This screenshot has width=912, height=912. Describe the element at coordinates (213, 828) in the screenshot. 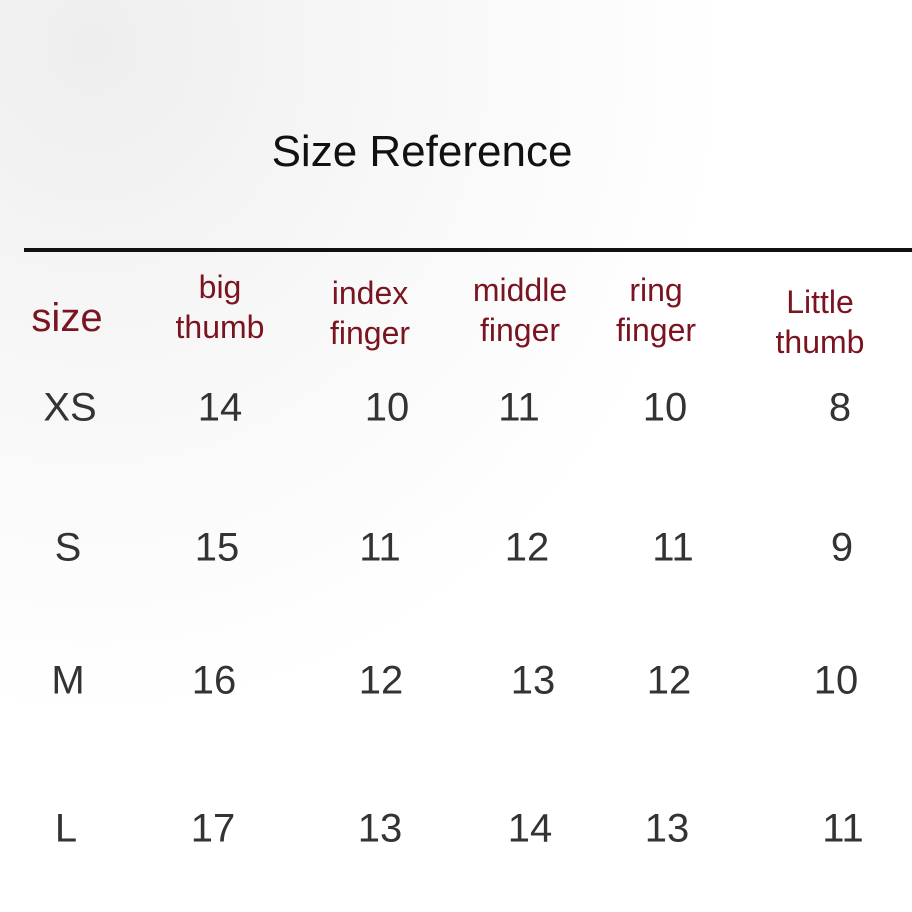

I see `table-cell: 17` at that location.